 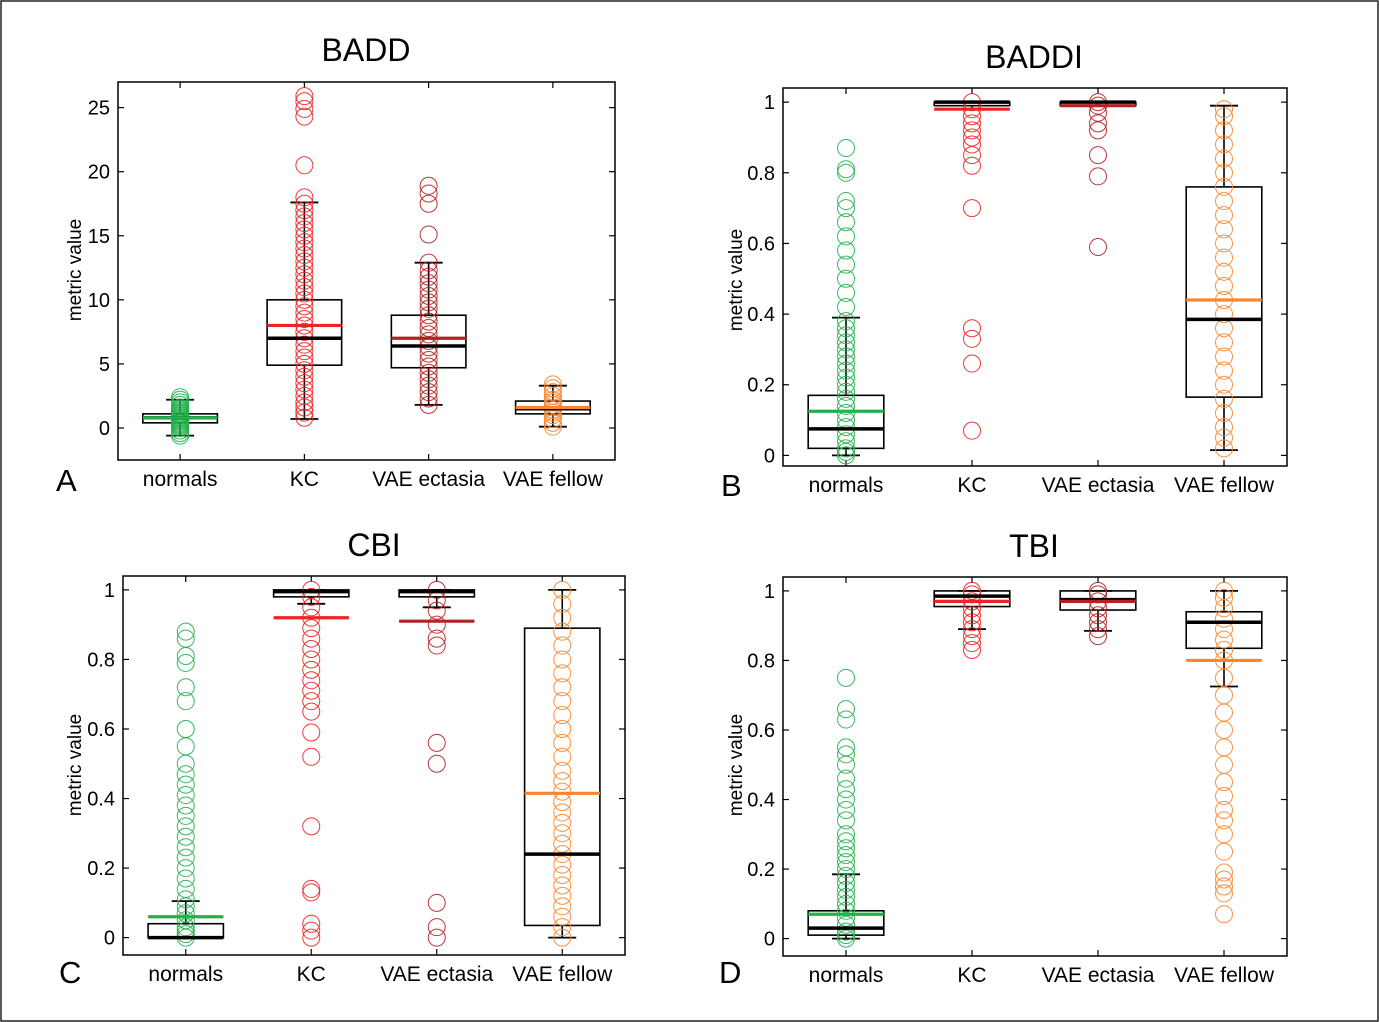 What do you see at coordinates (761, 801) in the screenshot?
I see `y-tick-label: 0.4` at bounding box center [761, 801].